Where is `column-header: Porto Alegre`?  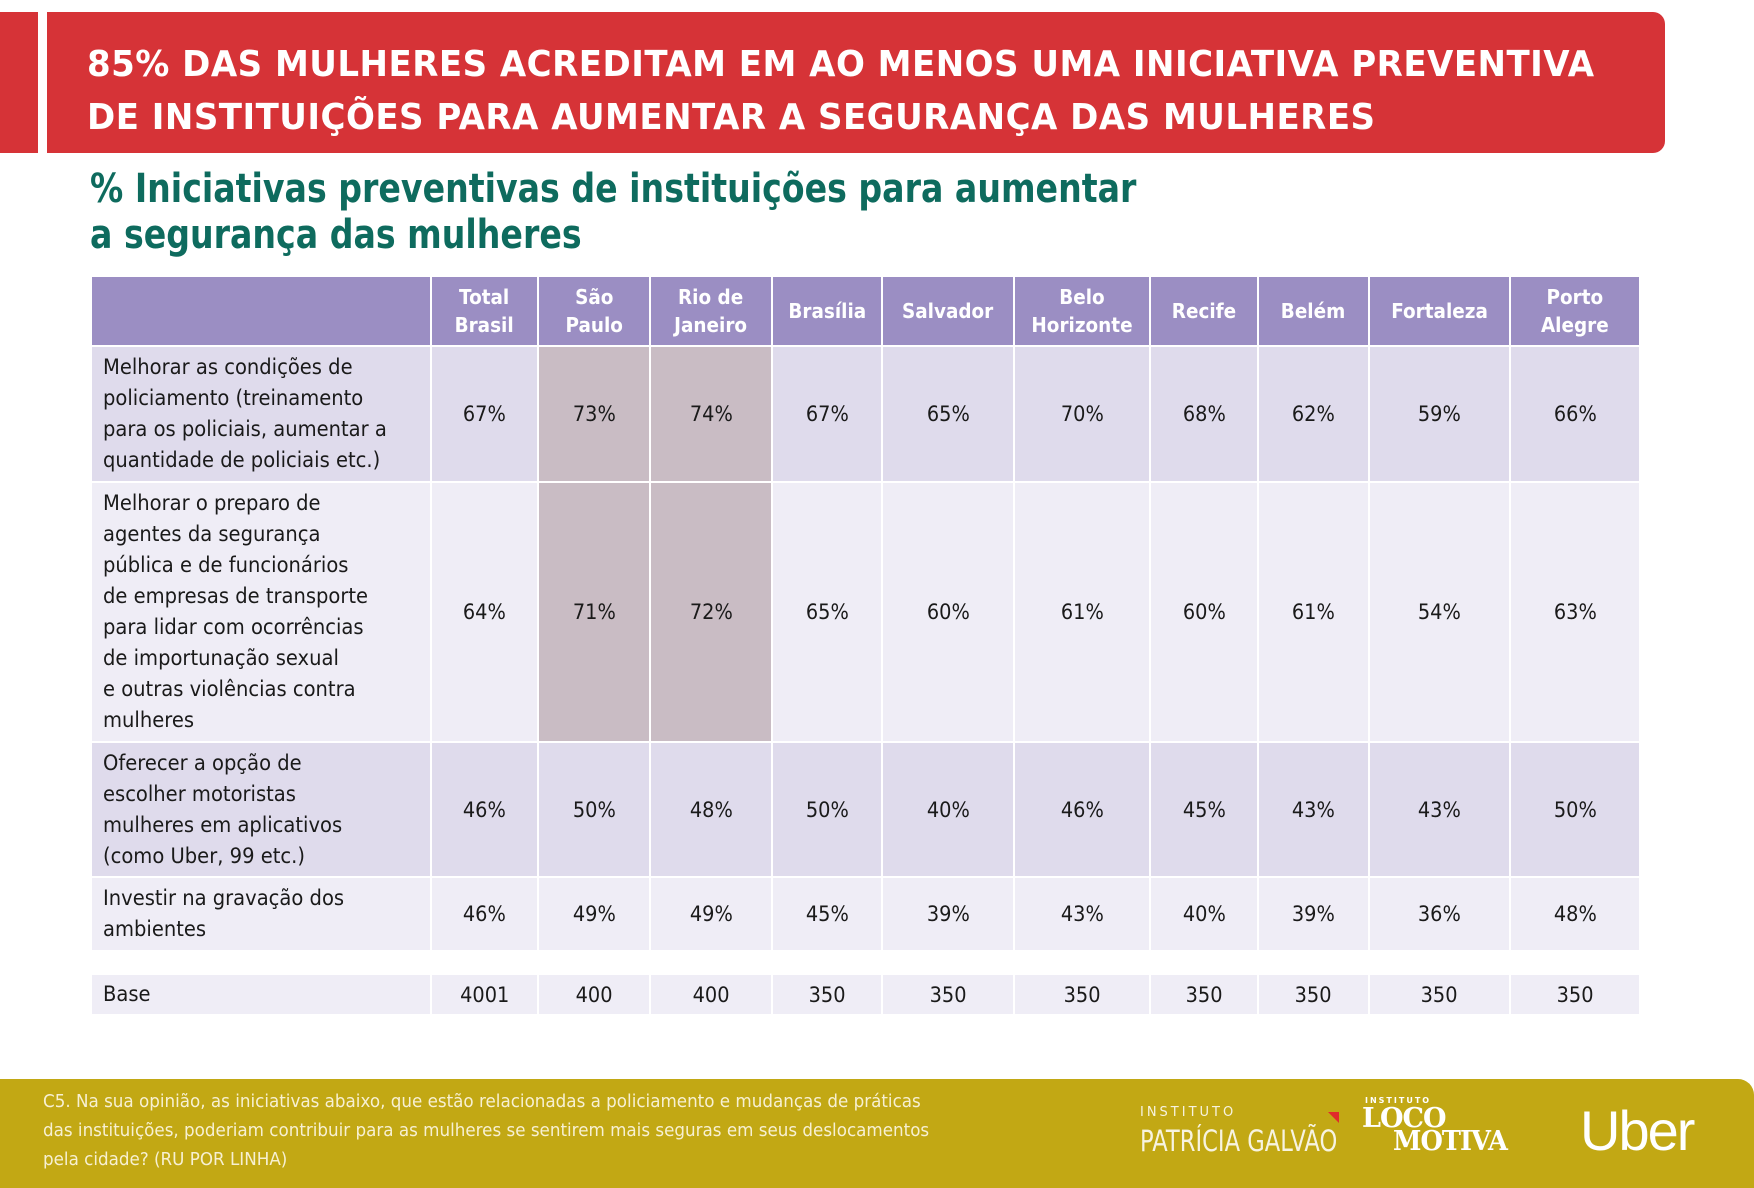 column-header: Porto Alegre is located at coordinates (1575, 311).